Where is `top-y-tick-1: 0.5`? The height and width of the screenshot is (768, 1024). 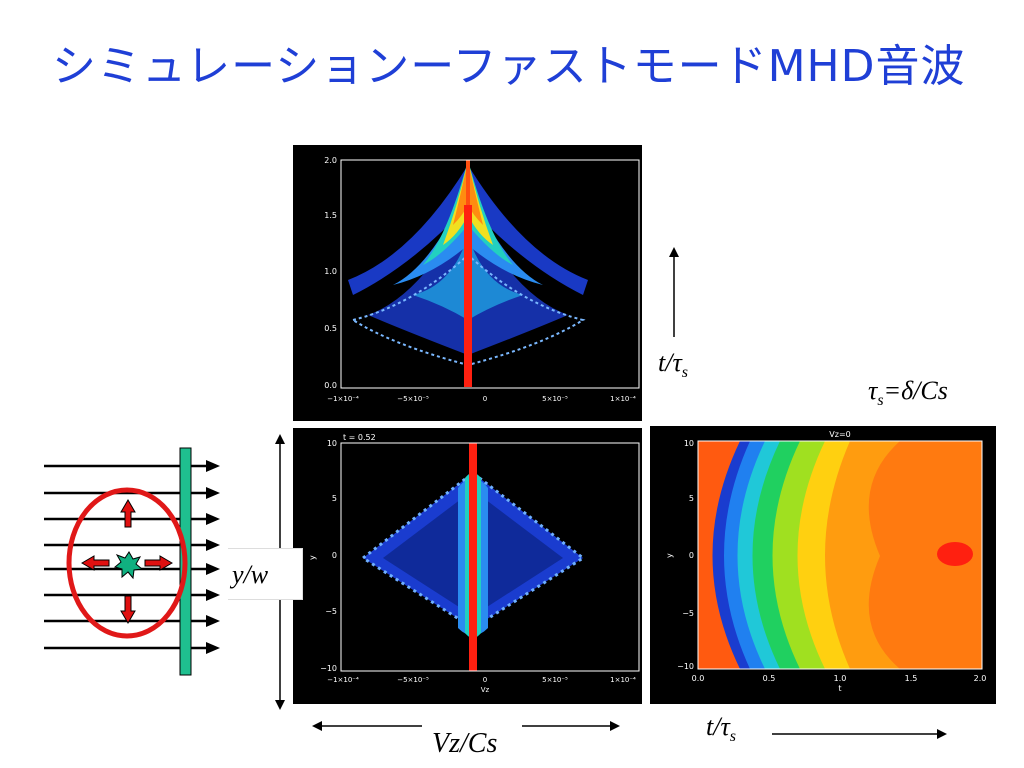 top-y-tick-1: 0.5 is located at coordinates (330, 328).